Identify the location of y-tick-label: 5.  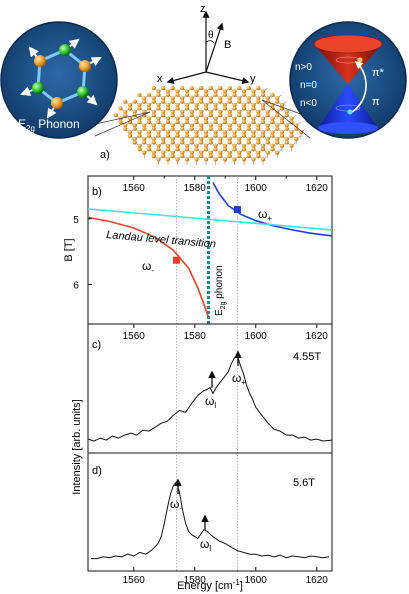
(76, 220).